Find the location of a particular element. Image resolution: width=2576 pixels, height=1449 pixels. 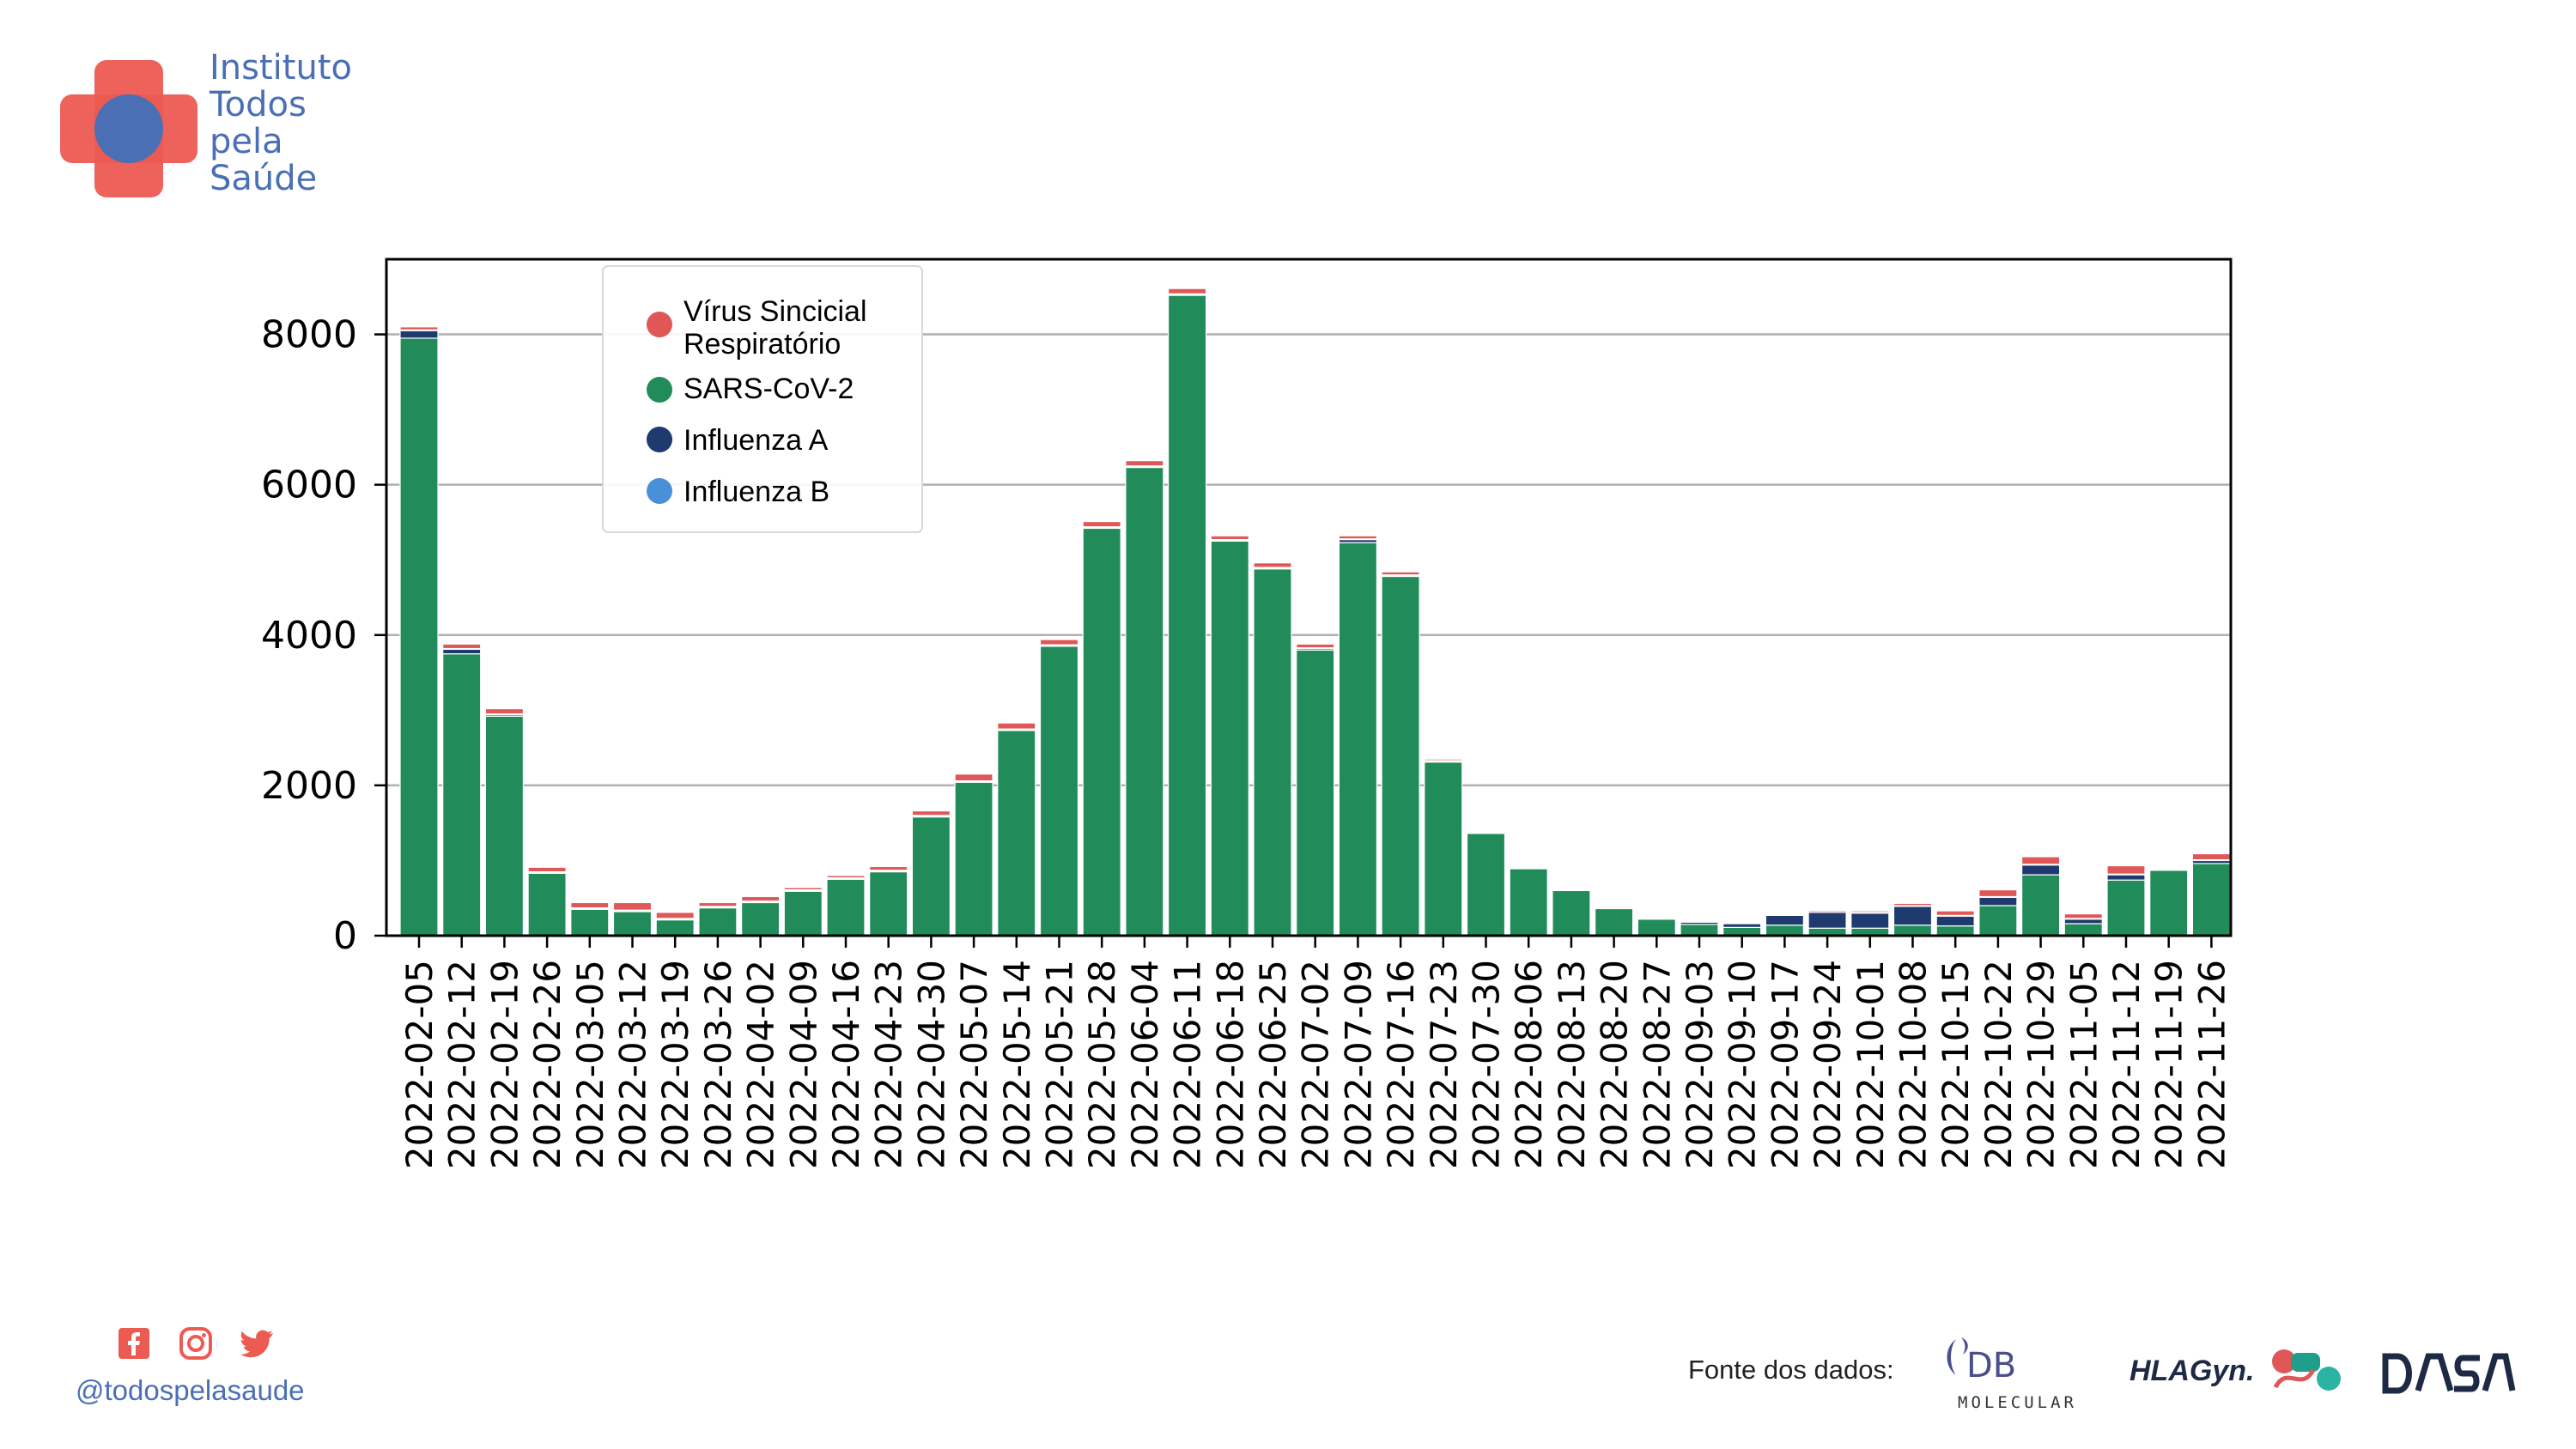

x-tick-label: 2022-02-12 is located at coordinates (462, 1064).